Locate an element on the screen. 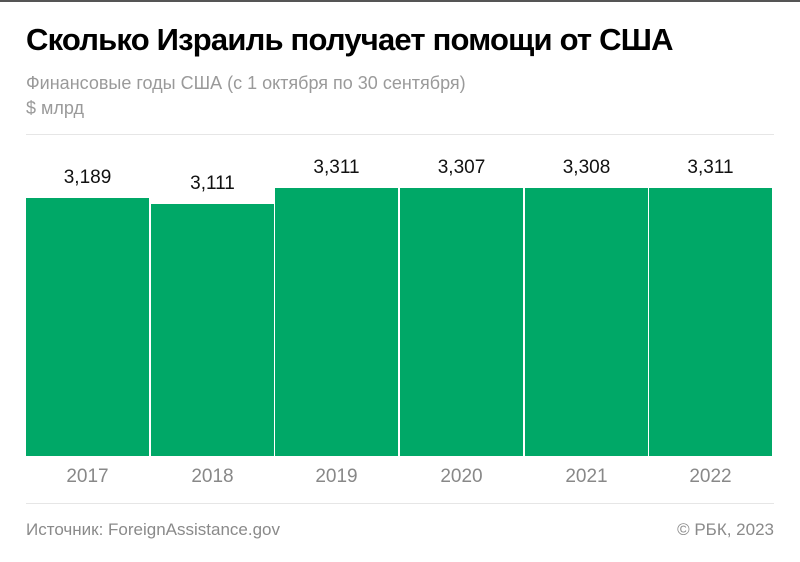 The height and width of the screenshot is (562, 800). x-tick-label: 2017 is located at coordinates (87, 476).